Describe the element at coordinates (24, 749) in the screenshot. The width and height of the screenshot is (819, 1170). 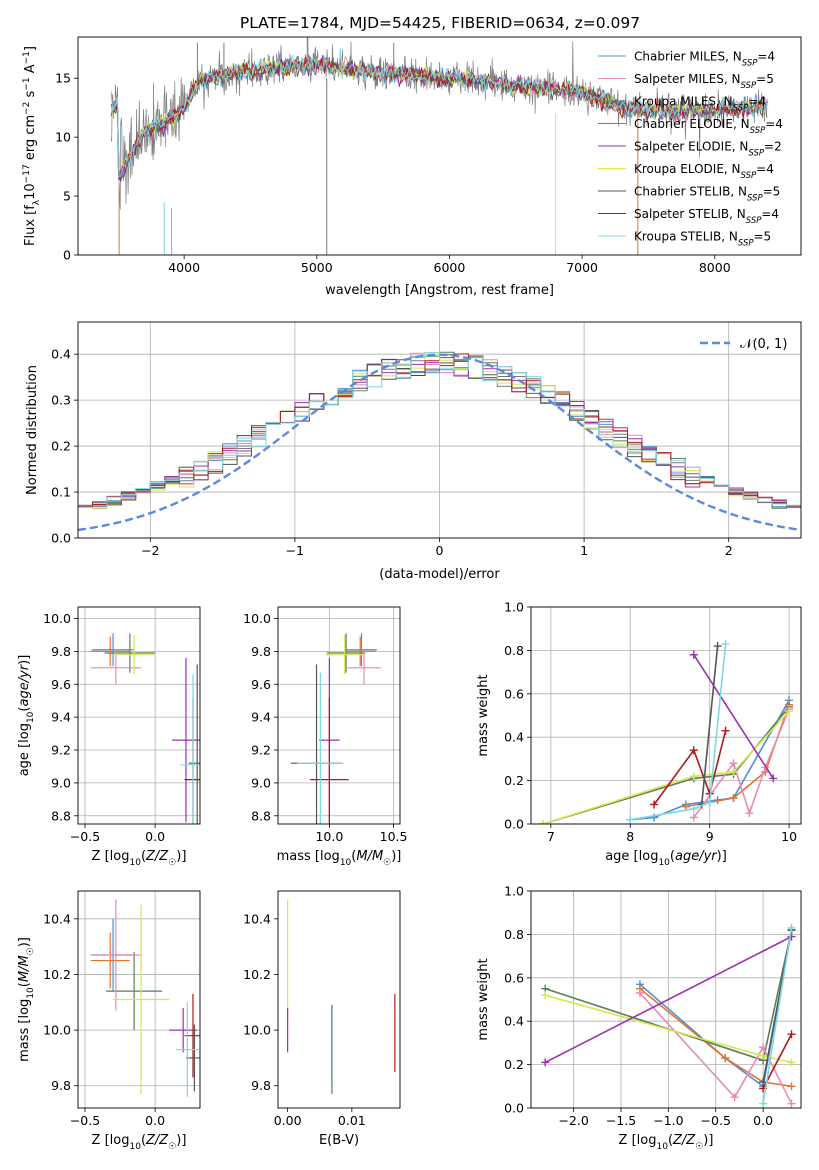
I see `label-part: age [log` at that location.